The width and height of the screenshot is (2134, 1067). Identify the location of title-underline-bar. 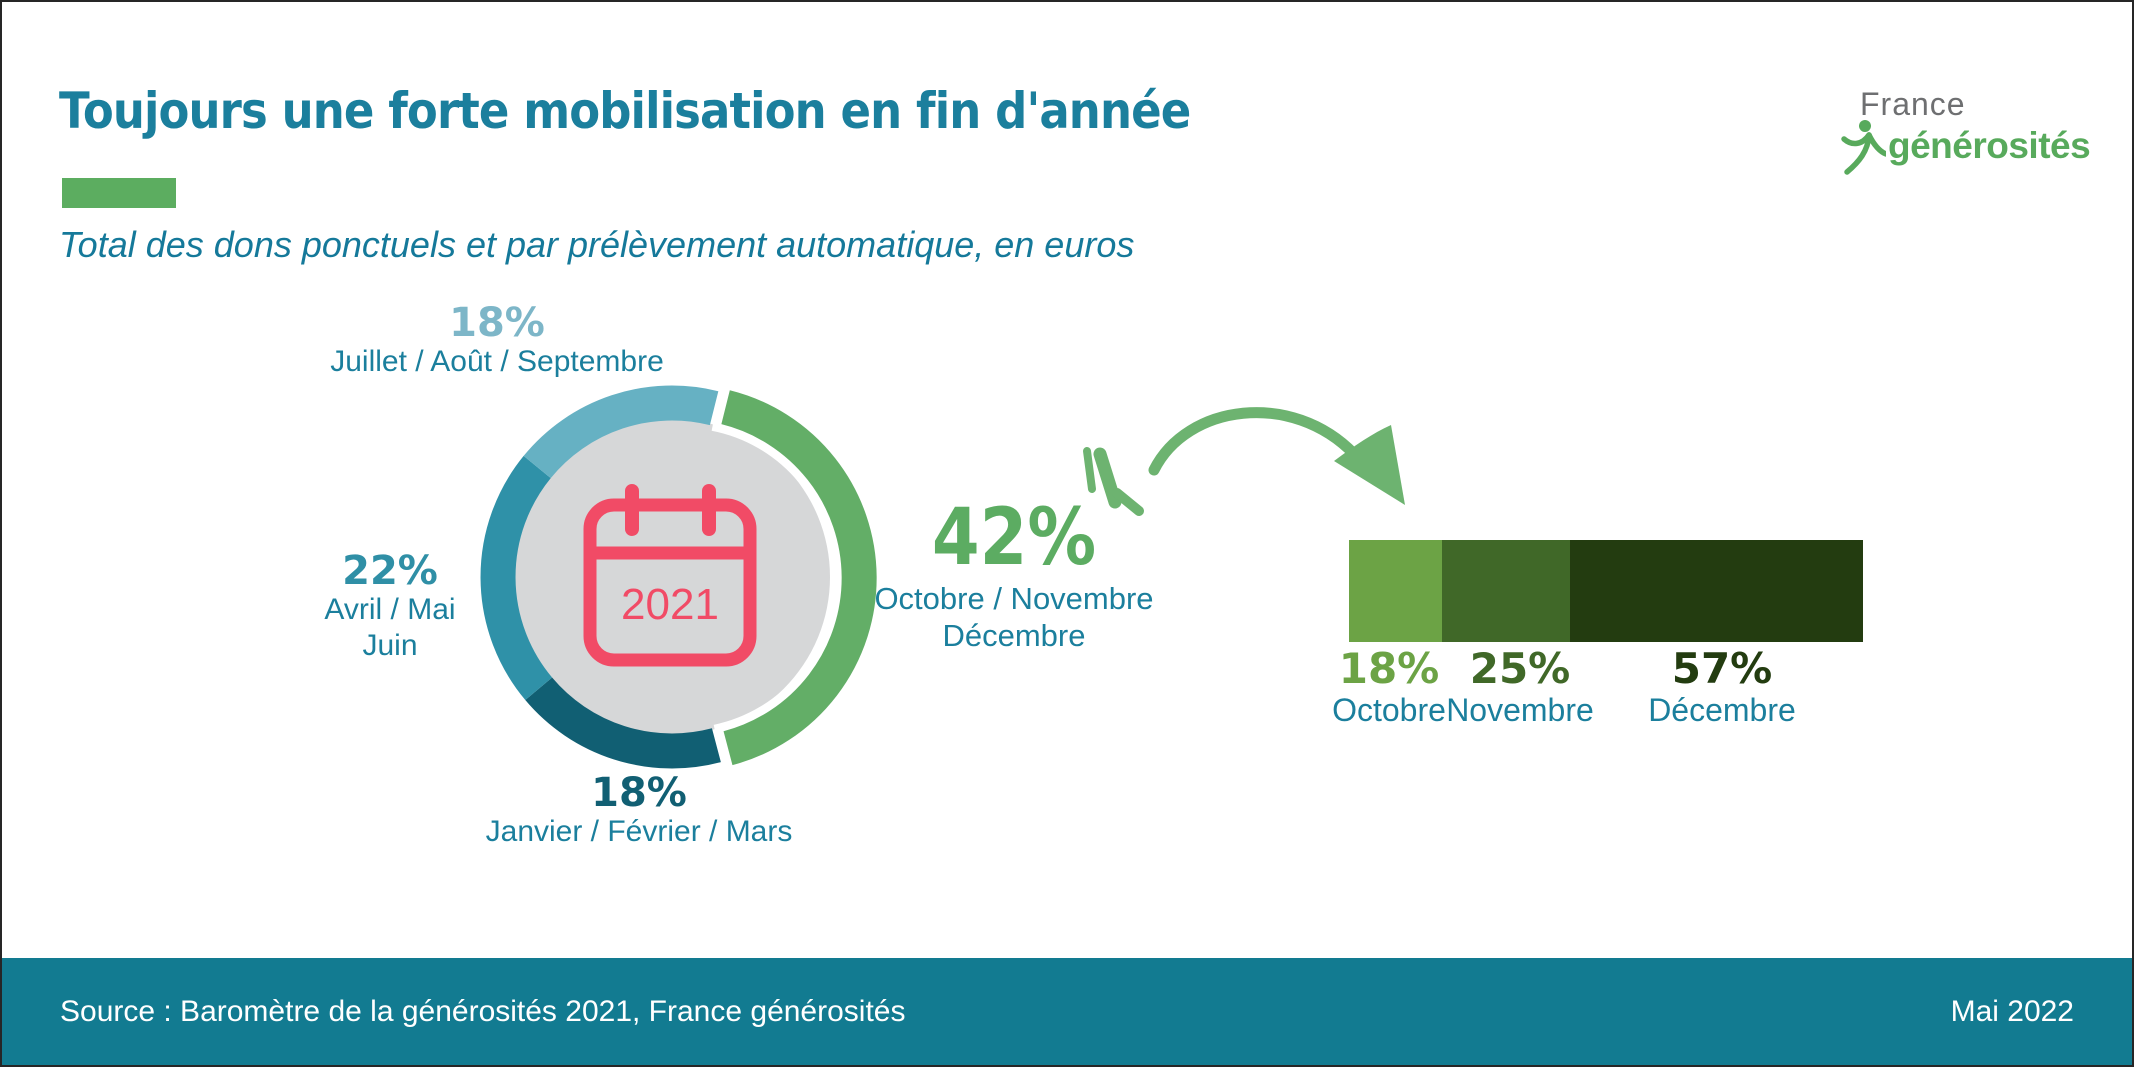
(119, 193).